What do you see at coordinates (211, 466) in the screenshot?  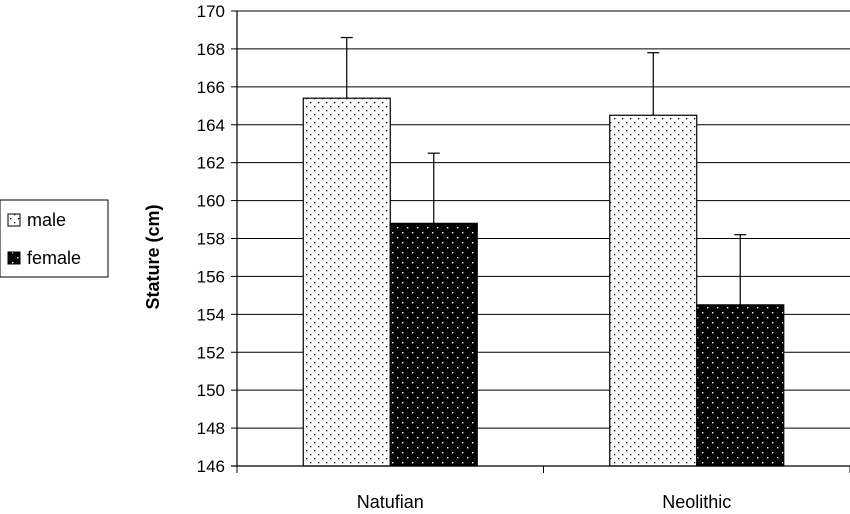 I see `y-tick-label: 146` at bounding box center [211, 466].